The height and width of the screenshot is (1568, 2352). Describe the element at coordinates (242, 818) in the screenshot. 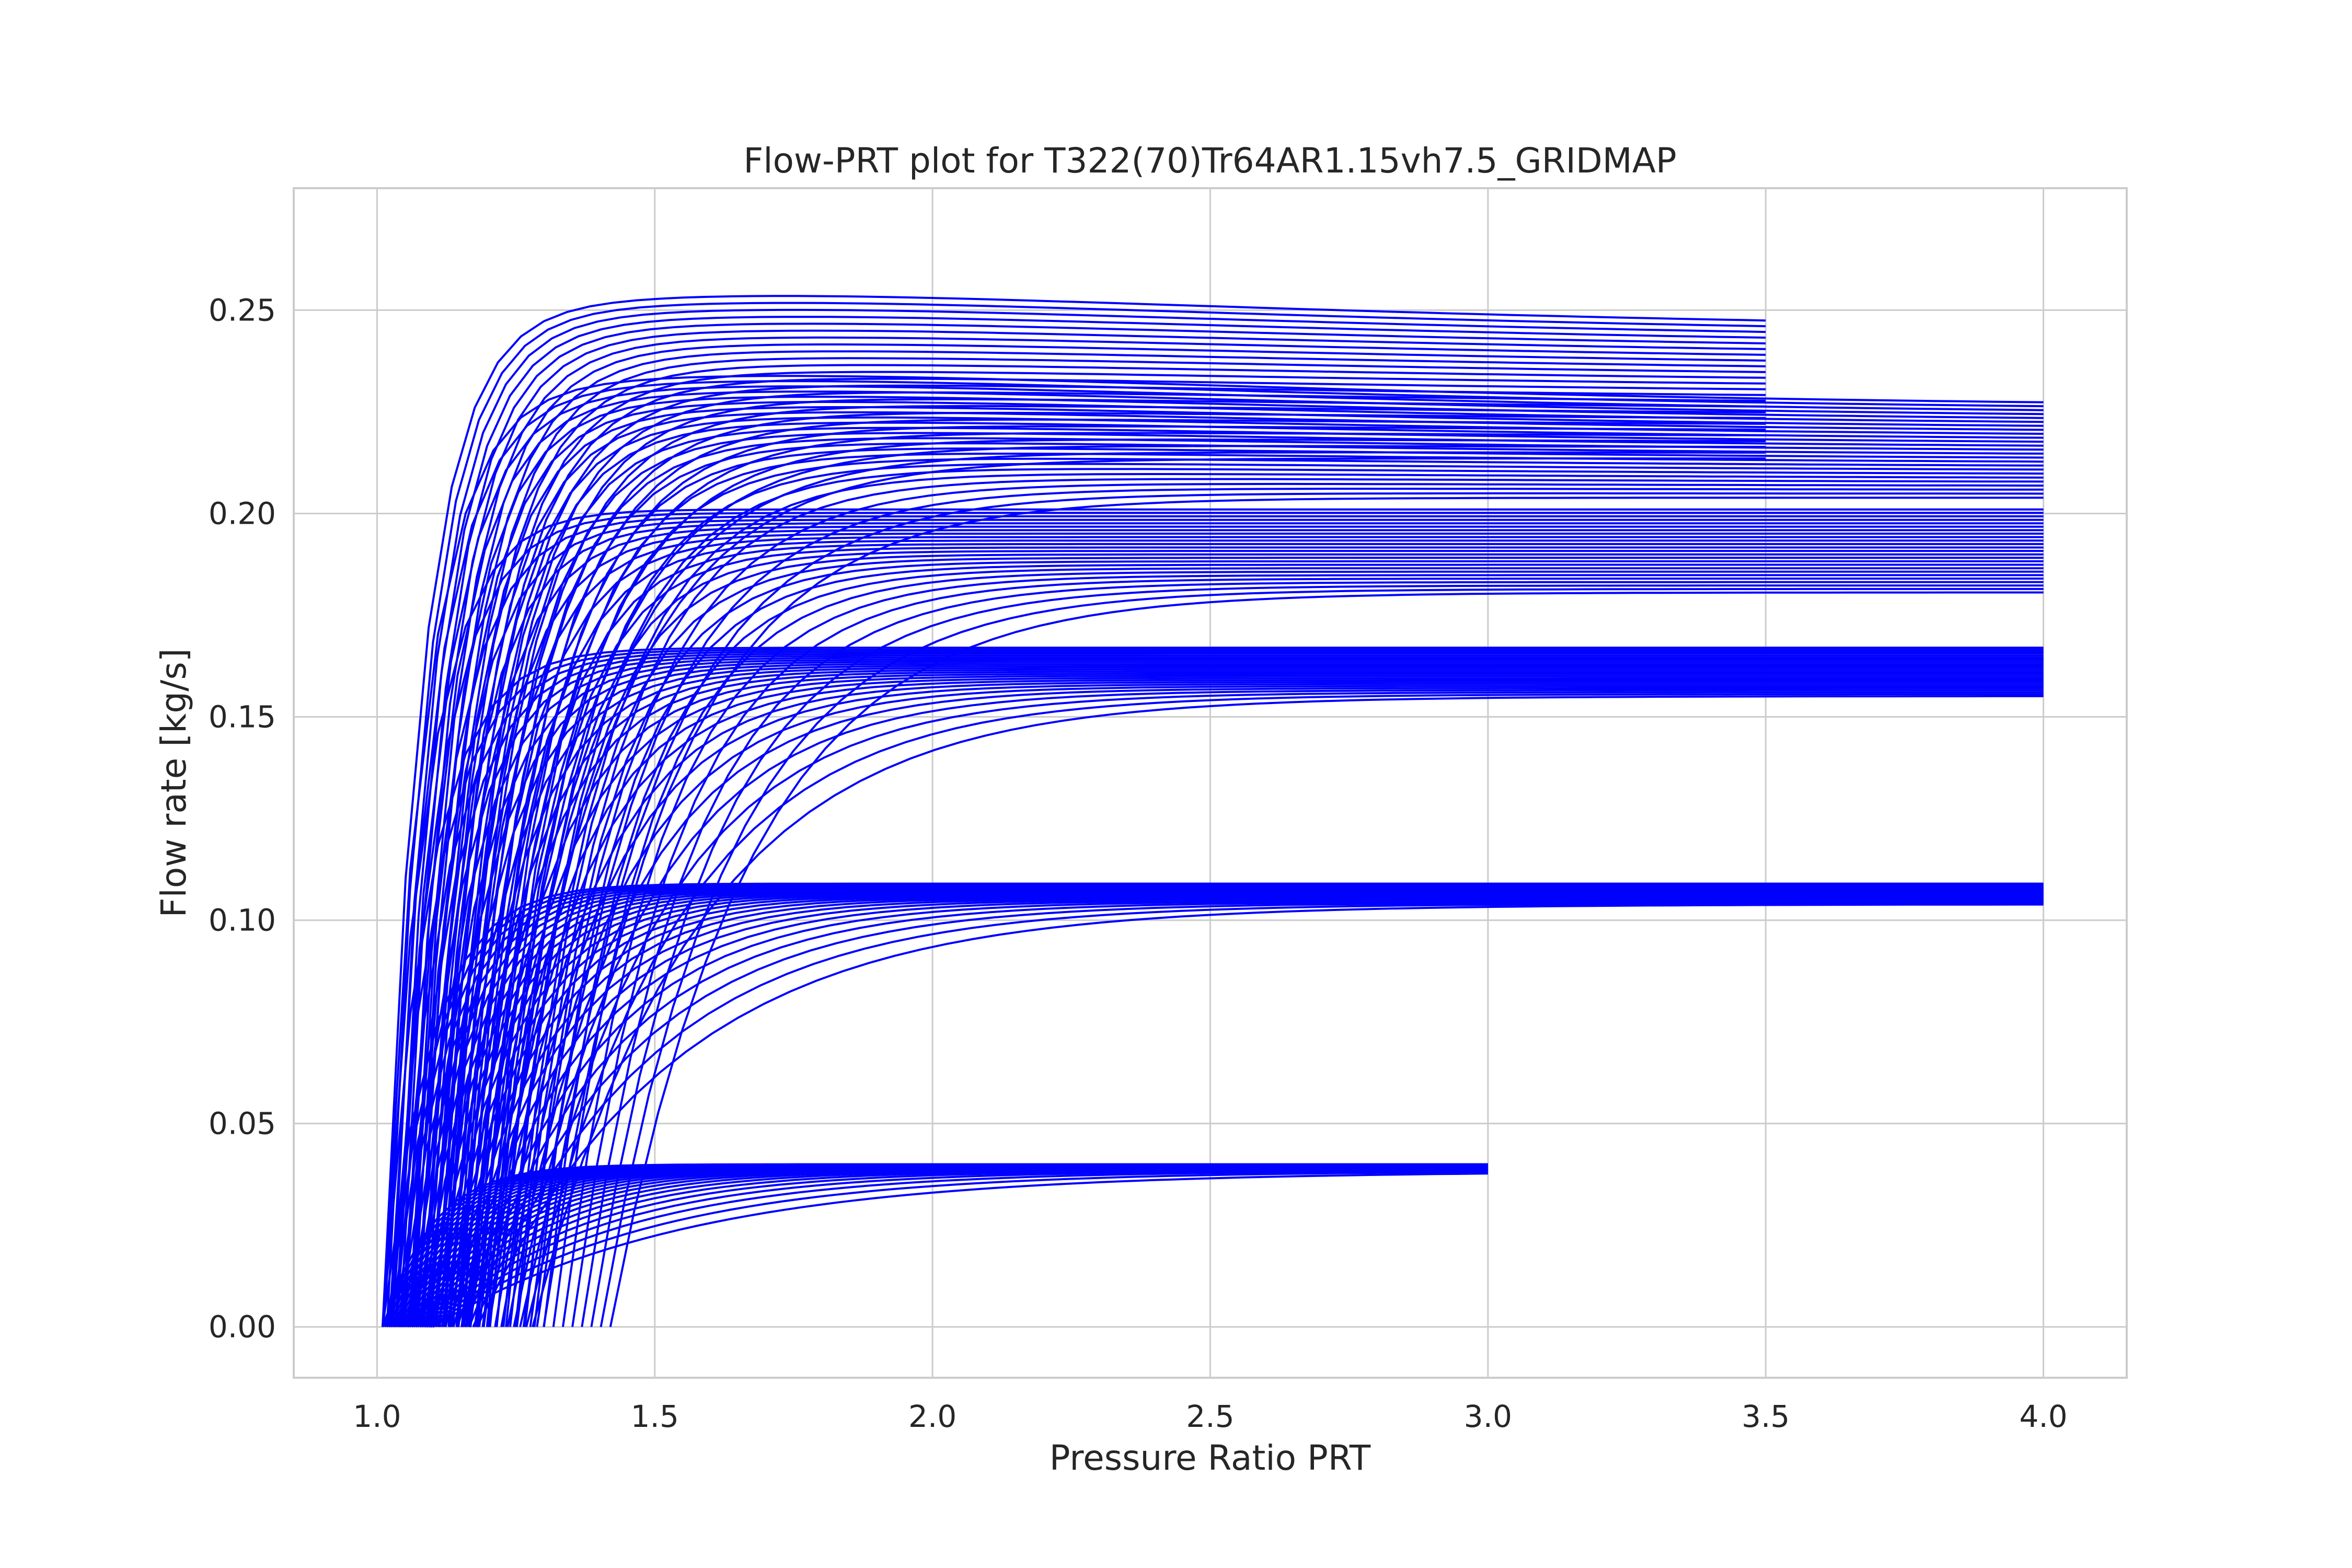

I see `y-tick-labels: 0.00 0.05 0.10 0.15 0.20 0.25` at that location.